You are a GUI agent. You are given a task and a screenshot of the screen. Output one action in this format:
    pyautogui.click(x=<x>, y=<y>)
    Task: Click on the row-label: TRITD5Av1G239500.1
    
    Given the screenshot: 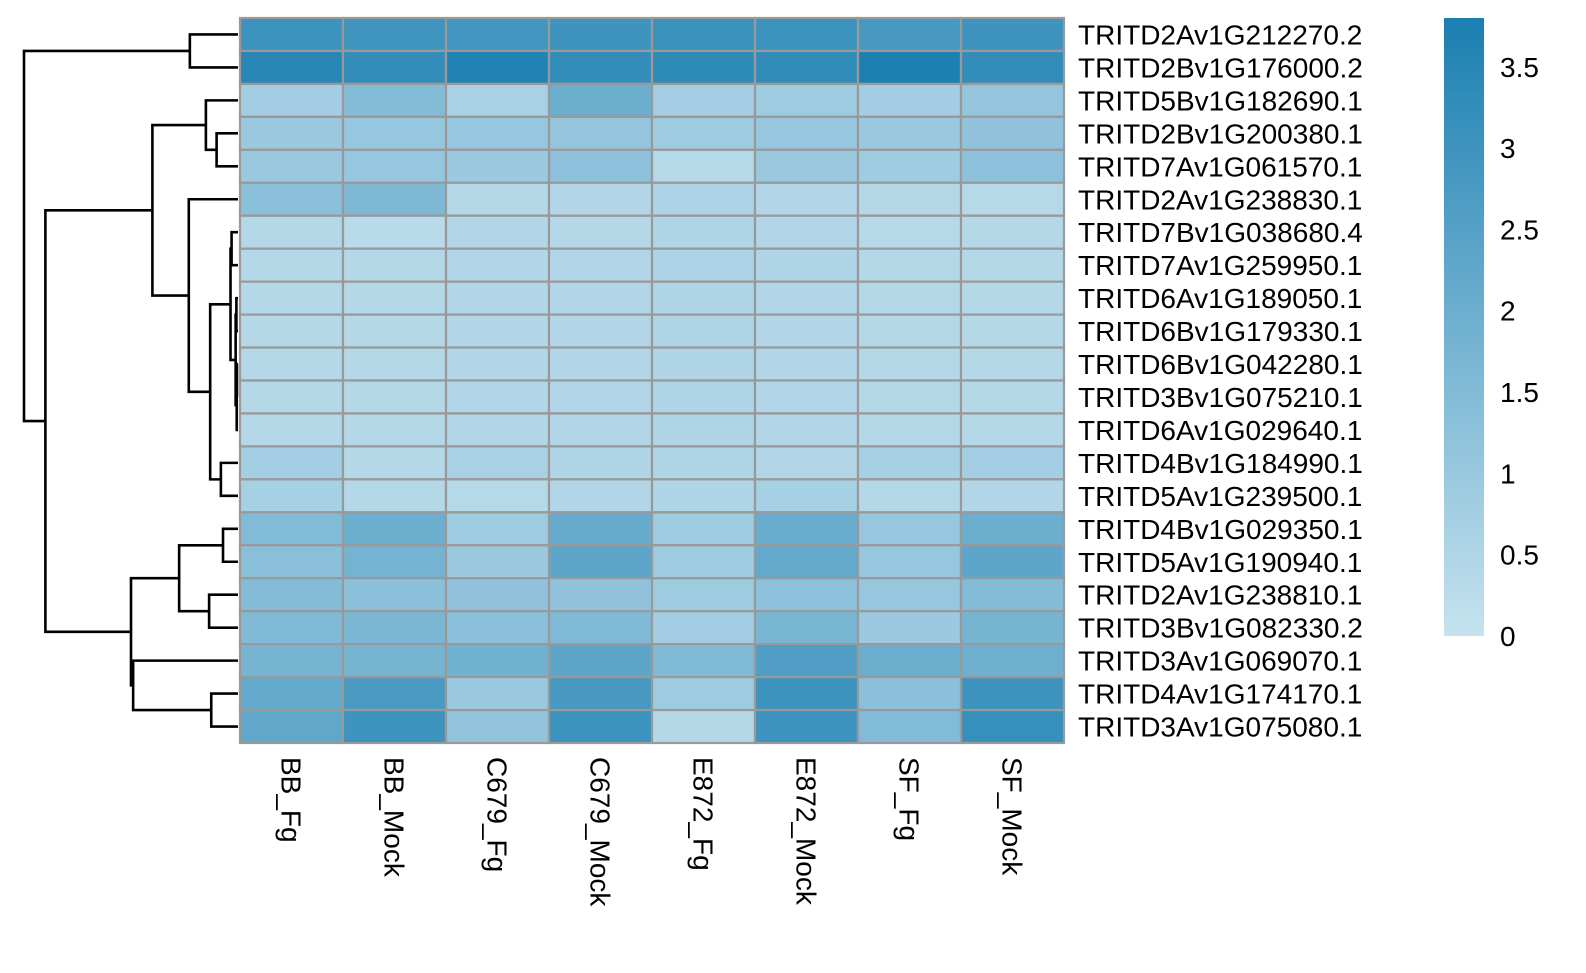 What is the action you would take?
    pyautogui.click(x=1220, y=496)
    